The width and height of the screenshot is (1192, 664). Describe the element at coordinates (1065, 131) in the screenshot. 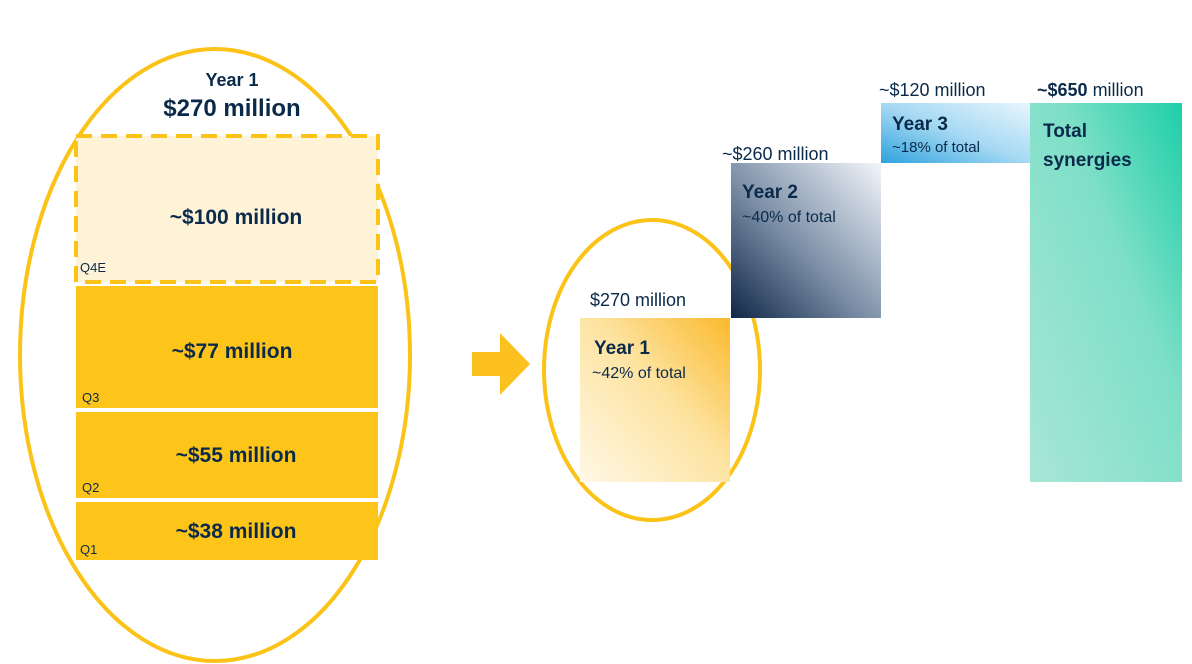

I see `total-label: Total` at that location.